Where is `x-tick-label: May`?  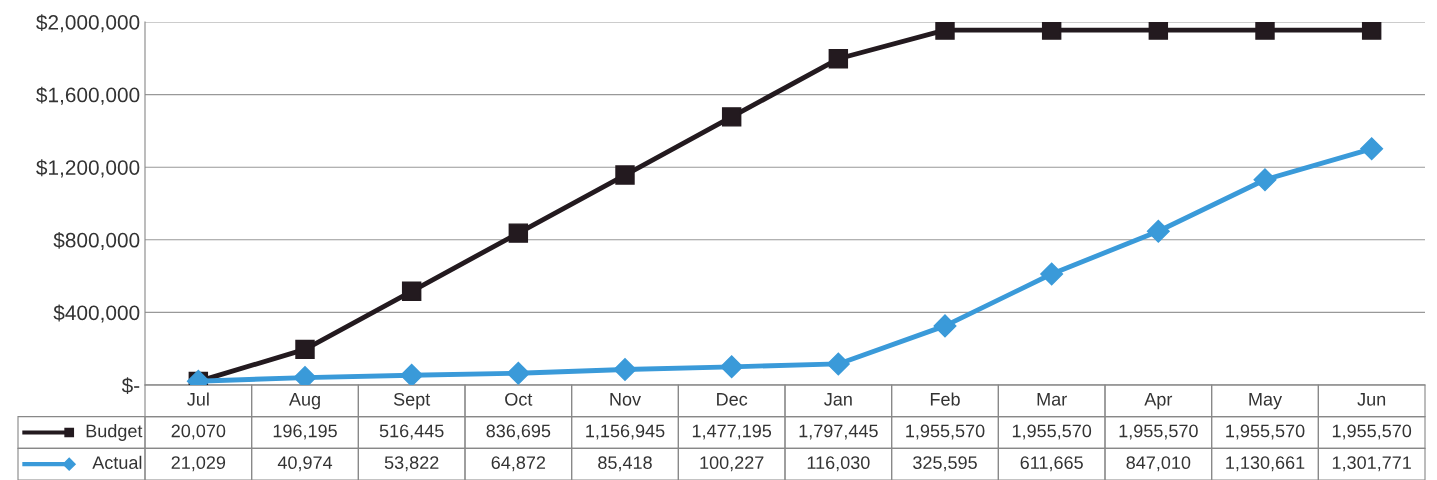 x-tick-label: May is located at coordinates (1266, 401).